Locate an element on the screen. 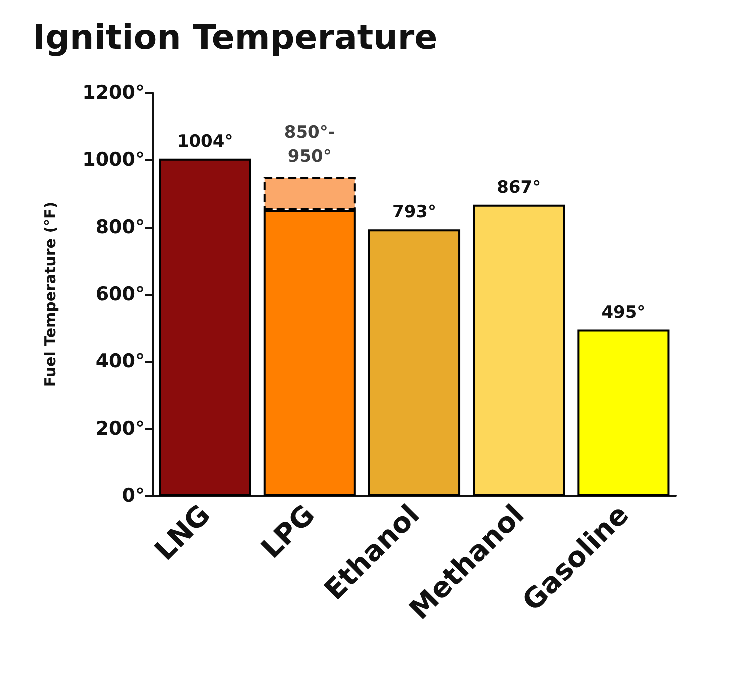 This screenshot has height=694, width=734. data-label: 1004° is located at coordinates (205, 142).